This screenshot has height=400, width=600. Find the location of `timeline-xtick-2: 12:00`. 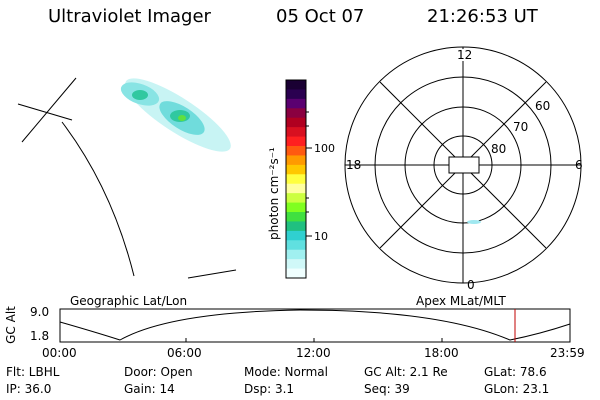

timeline-xtick-2: 12:00 is located at coordinates (313, 353).